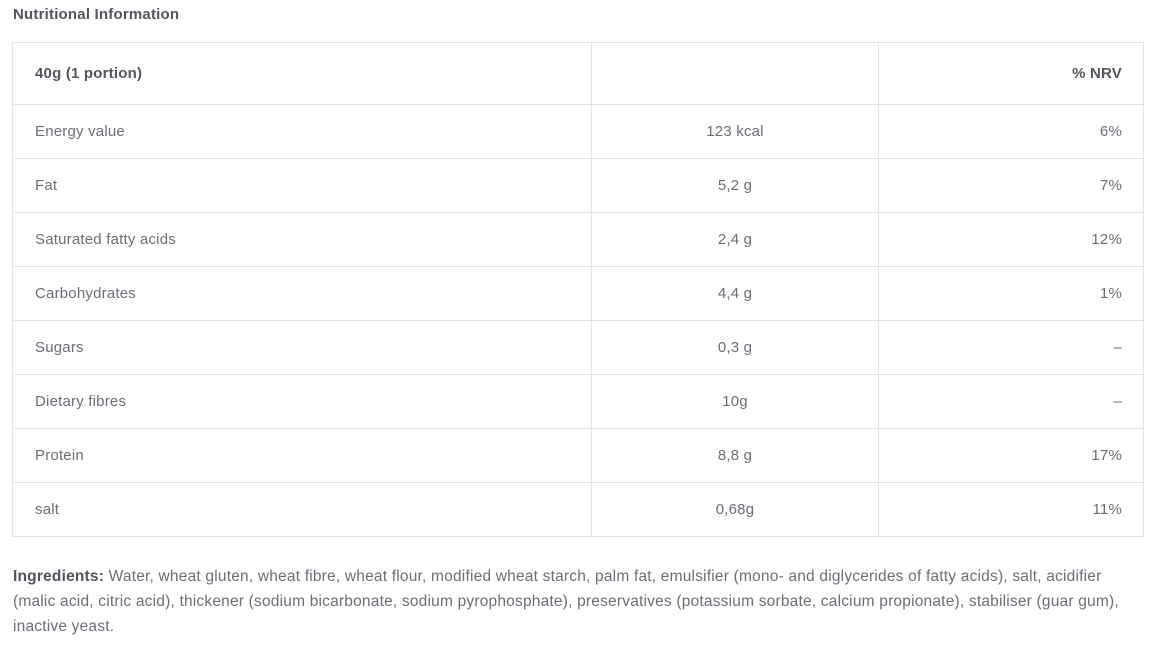 Image resolution: width=1155 pixels, height=654 pixels. I want to click on table-row: Saturated fatty acids 2,4 g 12%, so click(578, 239).